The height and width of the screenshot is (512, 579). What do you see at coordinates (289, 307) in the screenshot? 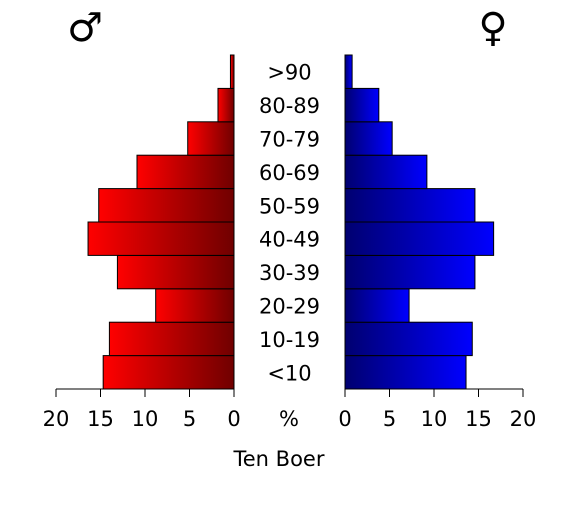
I see `category-label: 20-29` at bounding box center [289, 307].